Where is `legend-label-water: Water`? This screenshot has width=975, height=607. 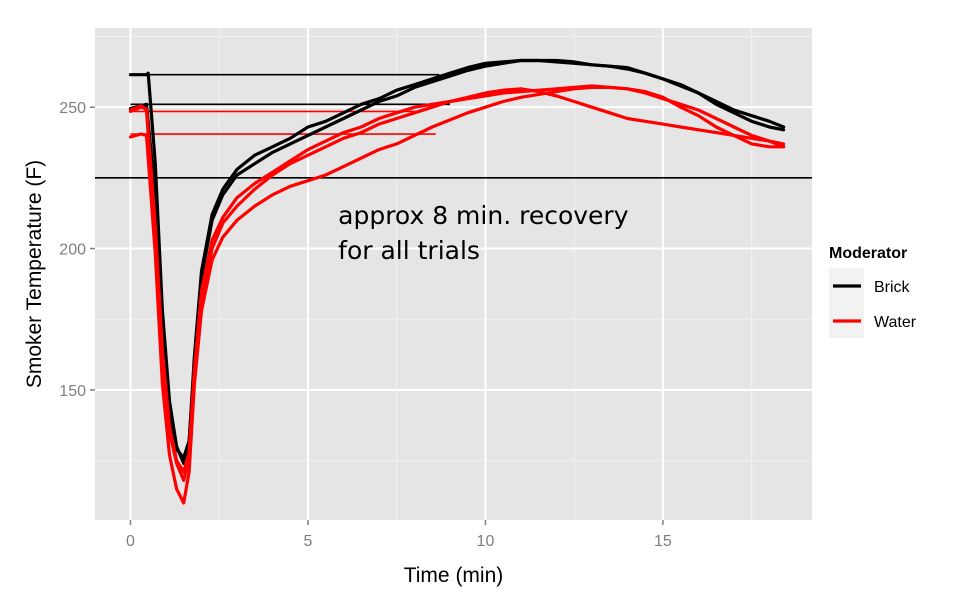
legend-label-water: Water is located at coordinates (895, 322).